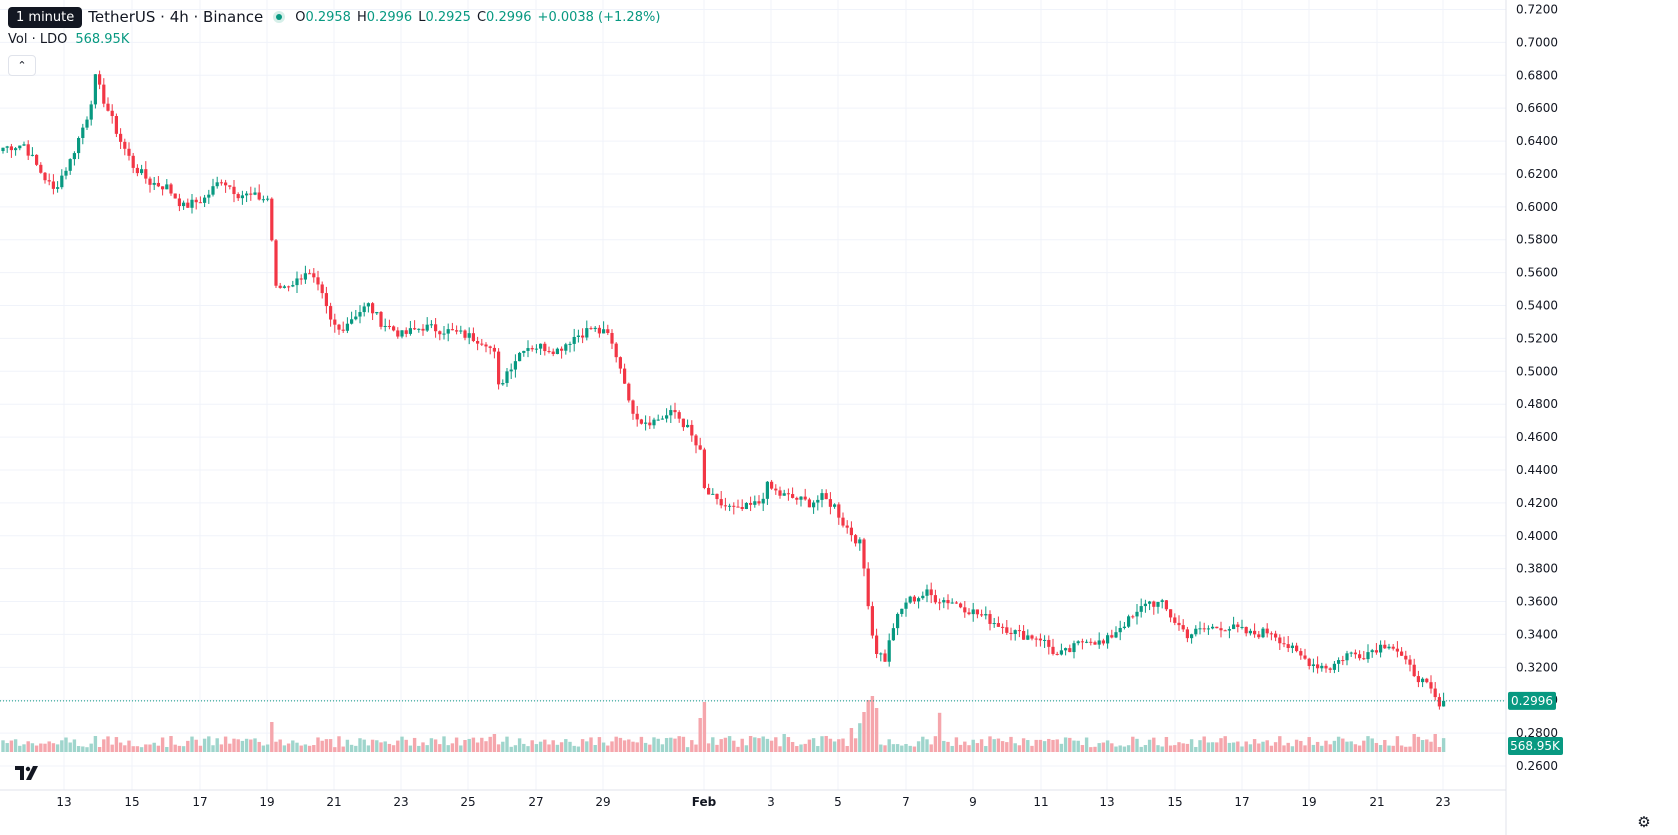 Image resolution: width=1678 pixels, height=835 pixels. I want to click on time-tick-label: 11, so click(1040, 802).